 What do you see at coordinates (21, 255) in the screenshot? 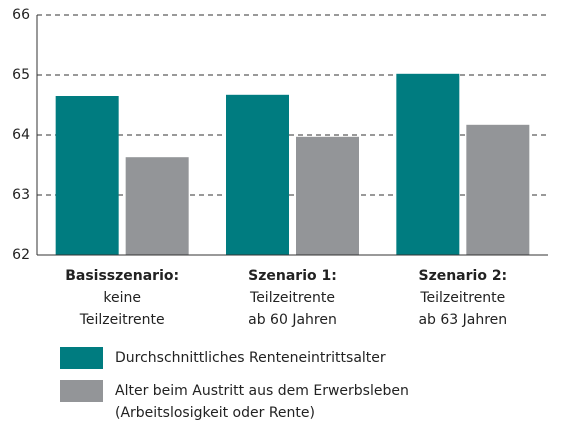
I see `y-tick-label: 62` at bounding box center [21, 255].